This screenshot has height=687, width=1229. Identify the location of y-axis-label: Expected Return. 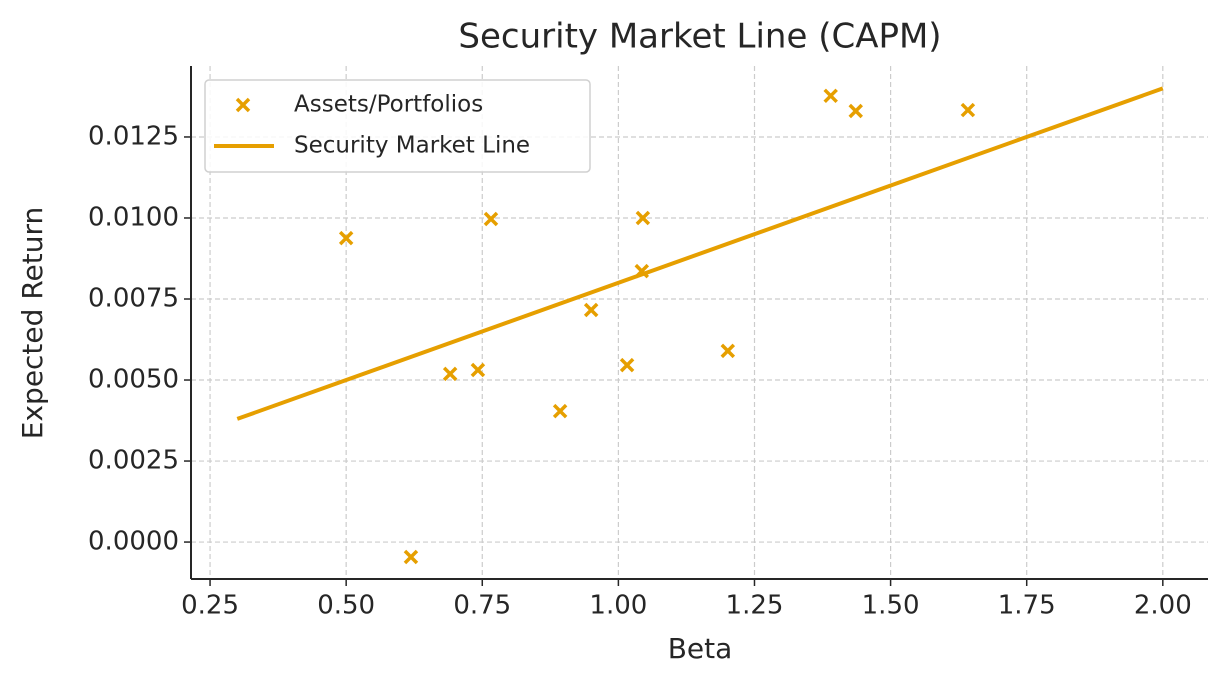
(32, 323).